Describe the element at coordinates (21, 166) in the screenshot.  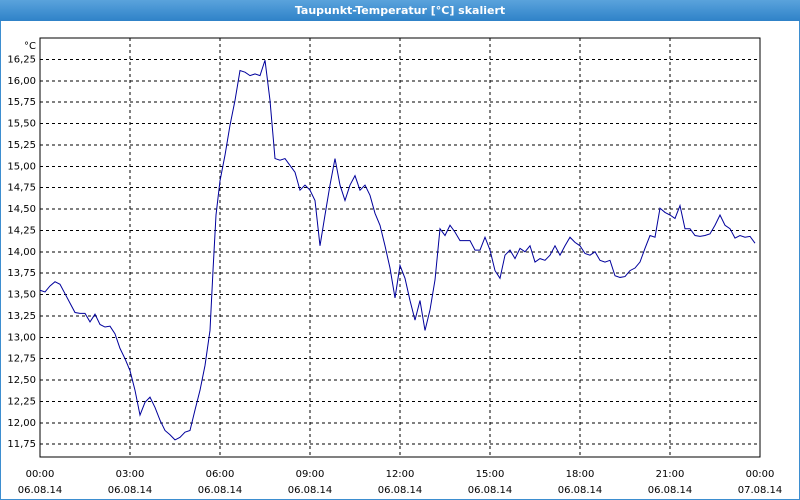
I see `y-tick-label: 15,00` at that location.